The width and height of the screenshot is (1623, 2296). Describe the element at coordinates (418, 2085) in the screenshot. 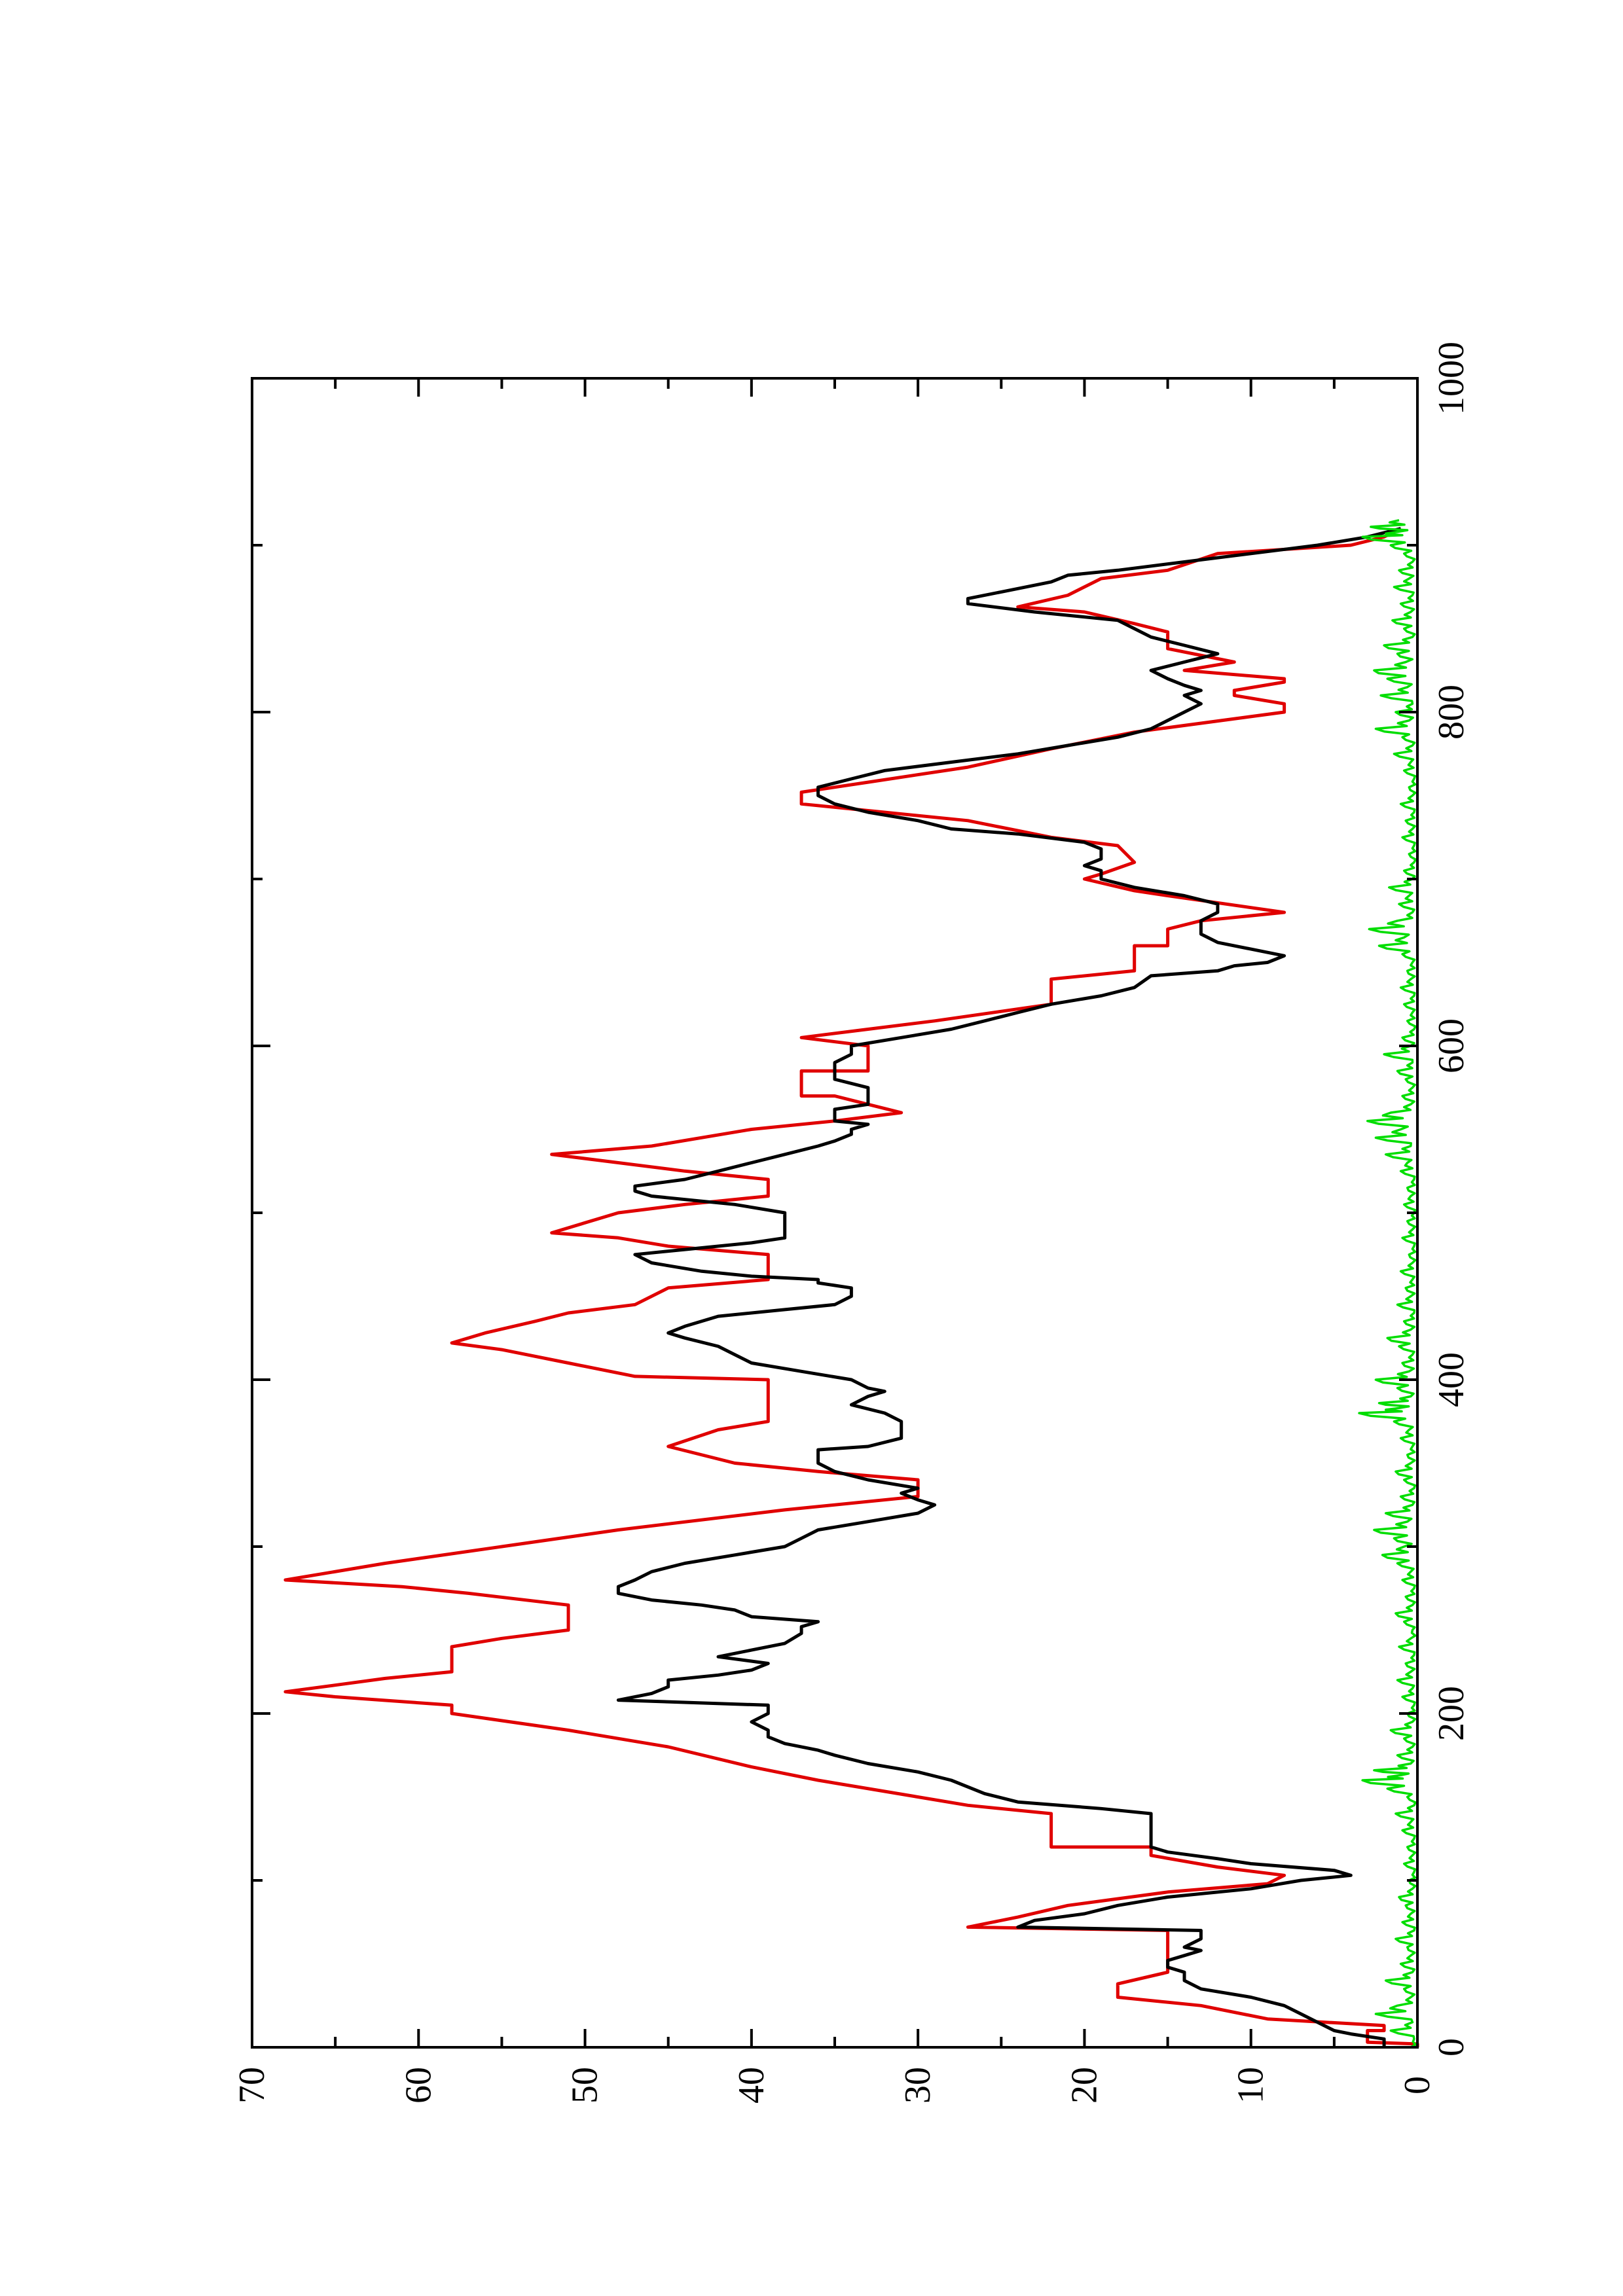

I see `y-tick-label: 60` at that location.